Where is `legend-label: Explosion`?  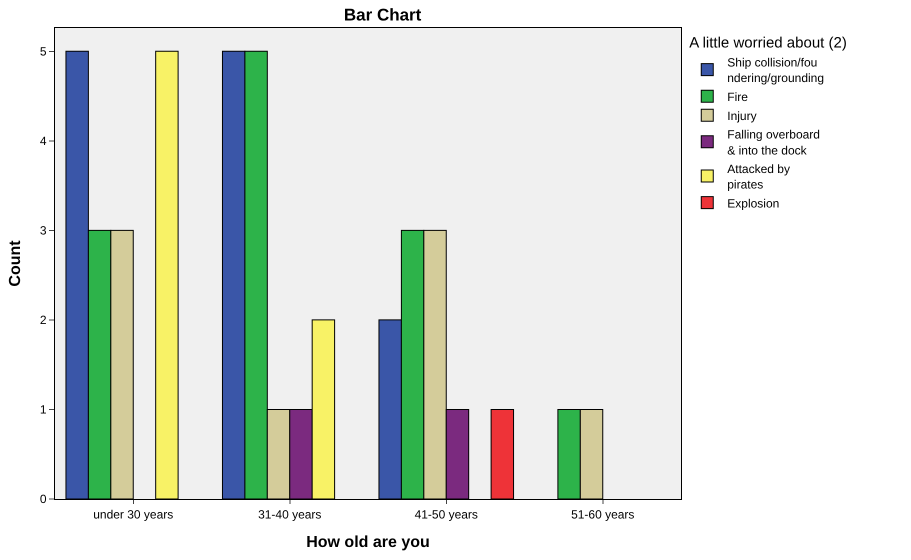 legend-label: Explosion is located at coordinates (753, 203).